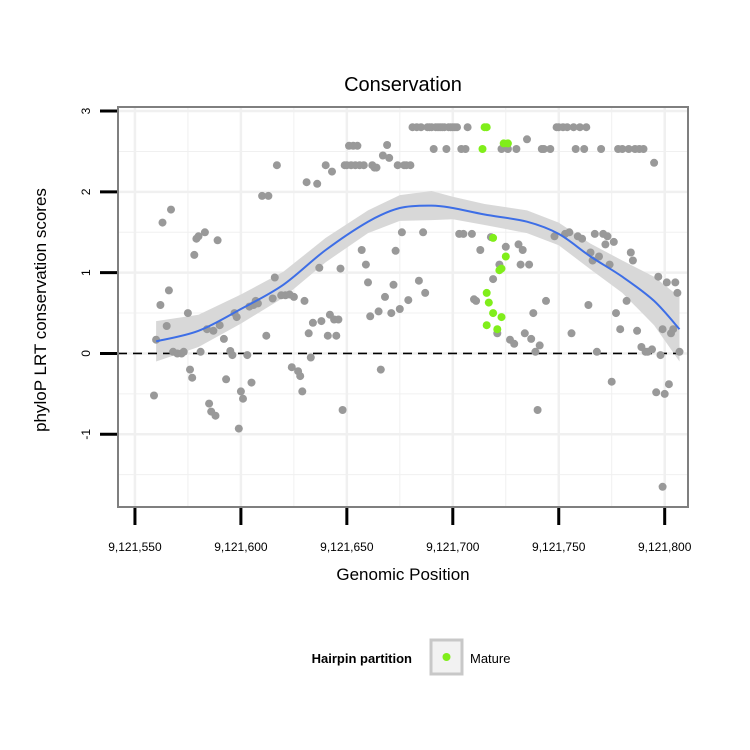 This screenshot has width=750, height=750. I want to click on legend-key-mature-point, so click(446, 657).